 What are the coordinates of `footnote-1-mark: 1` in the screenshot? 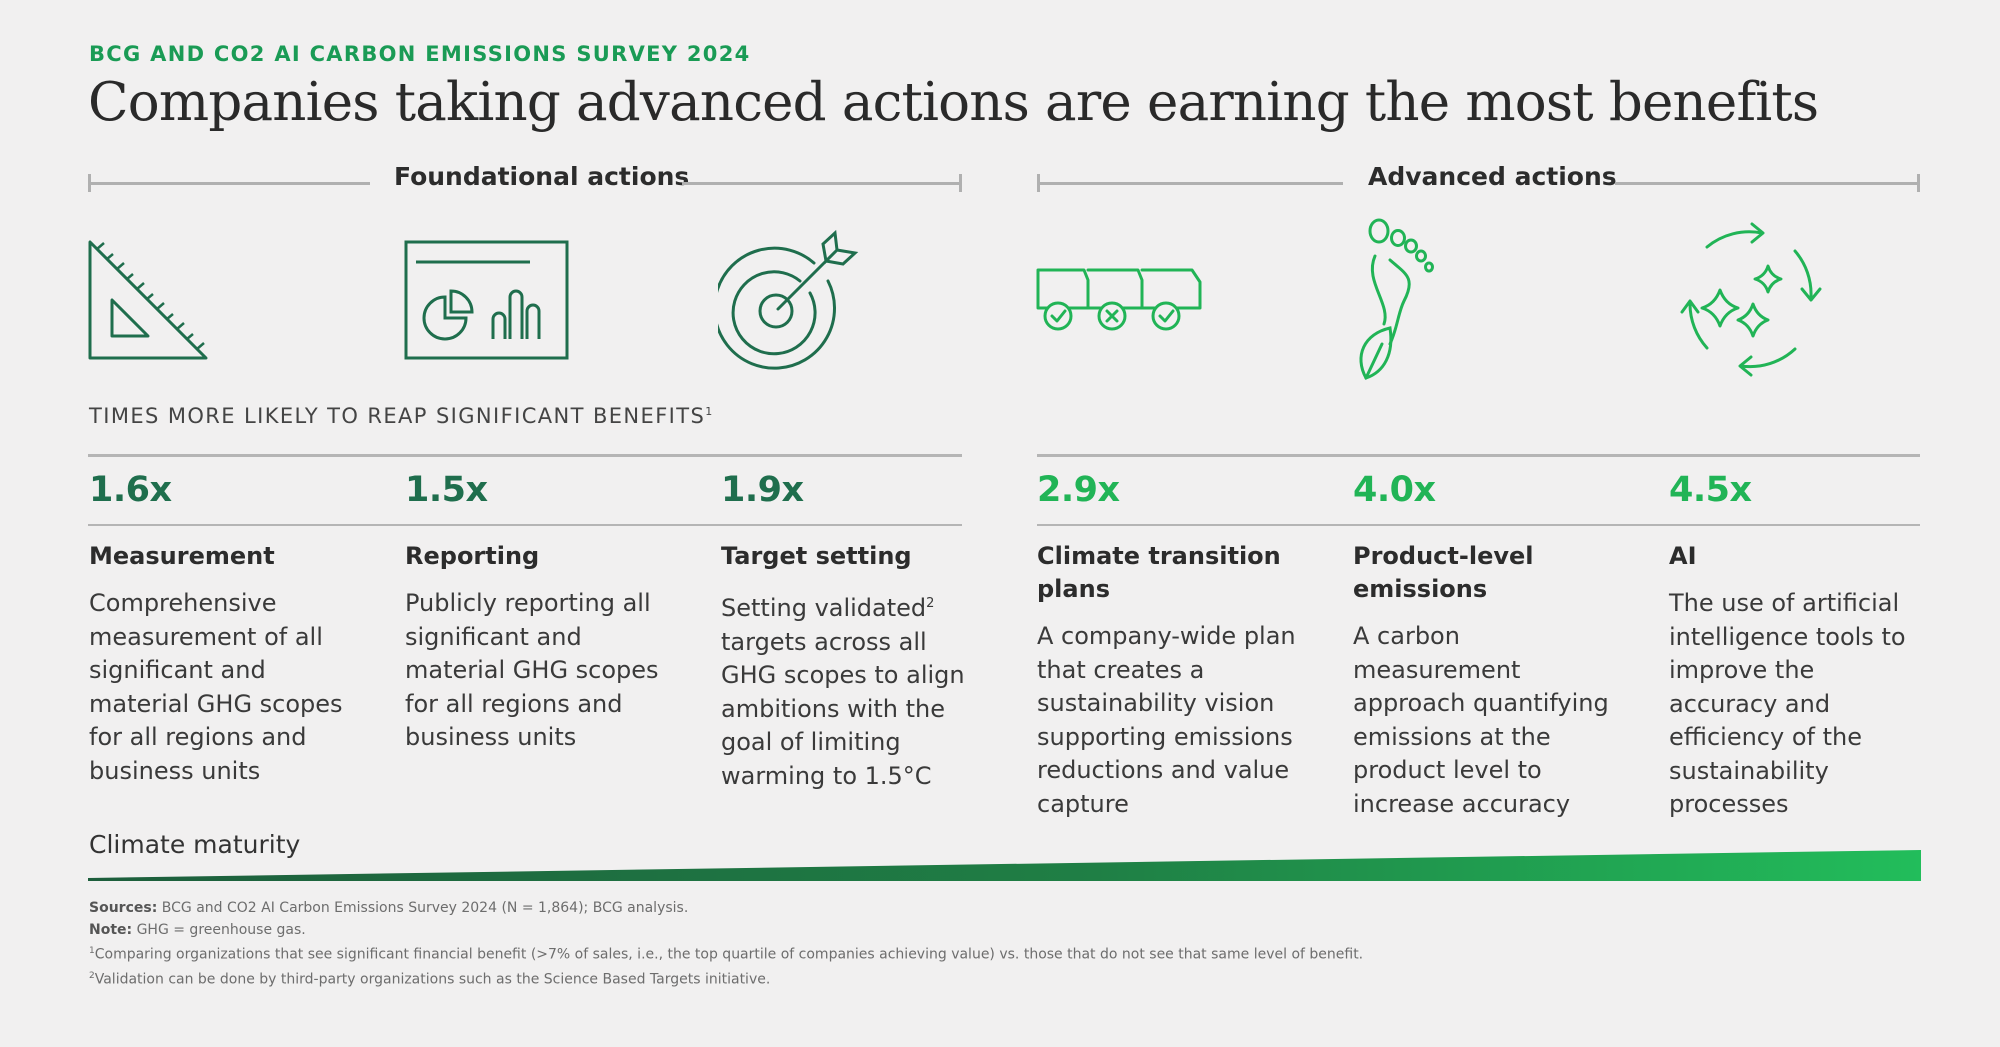 It's located at (92, 951).